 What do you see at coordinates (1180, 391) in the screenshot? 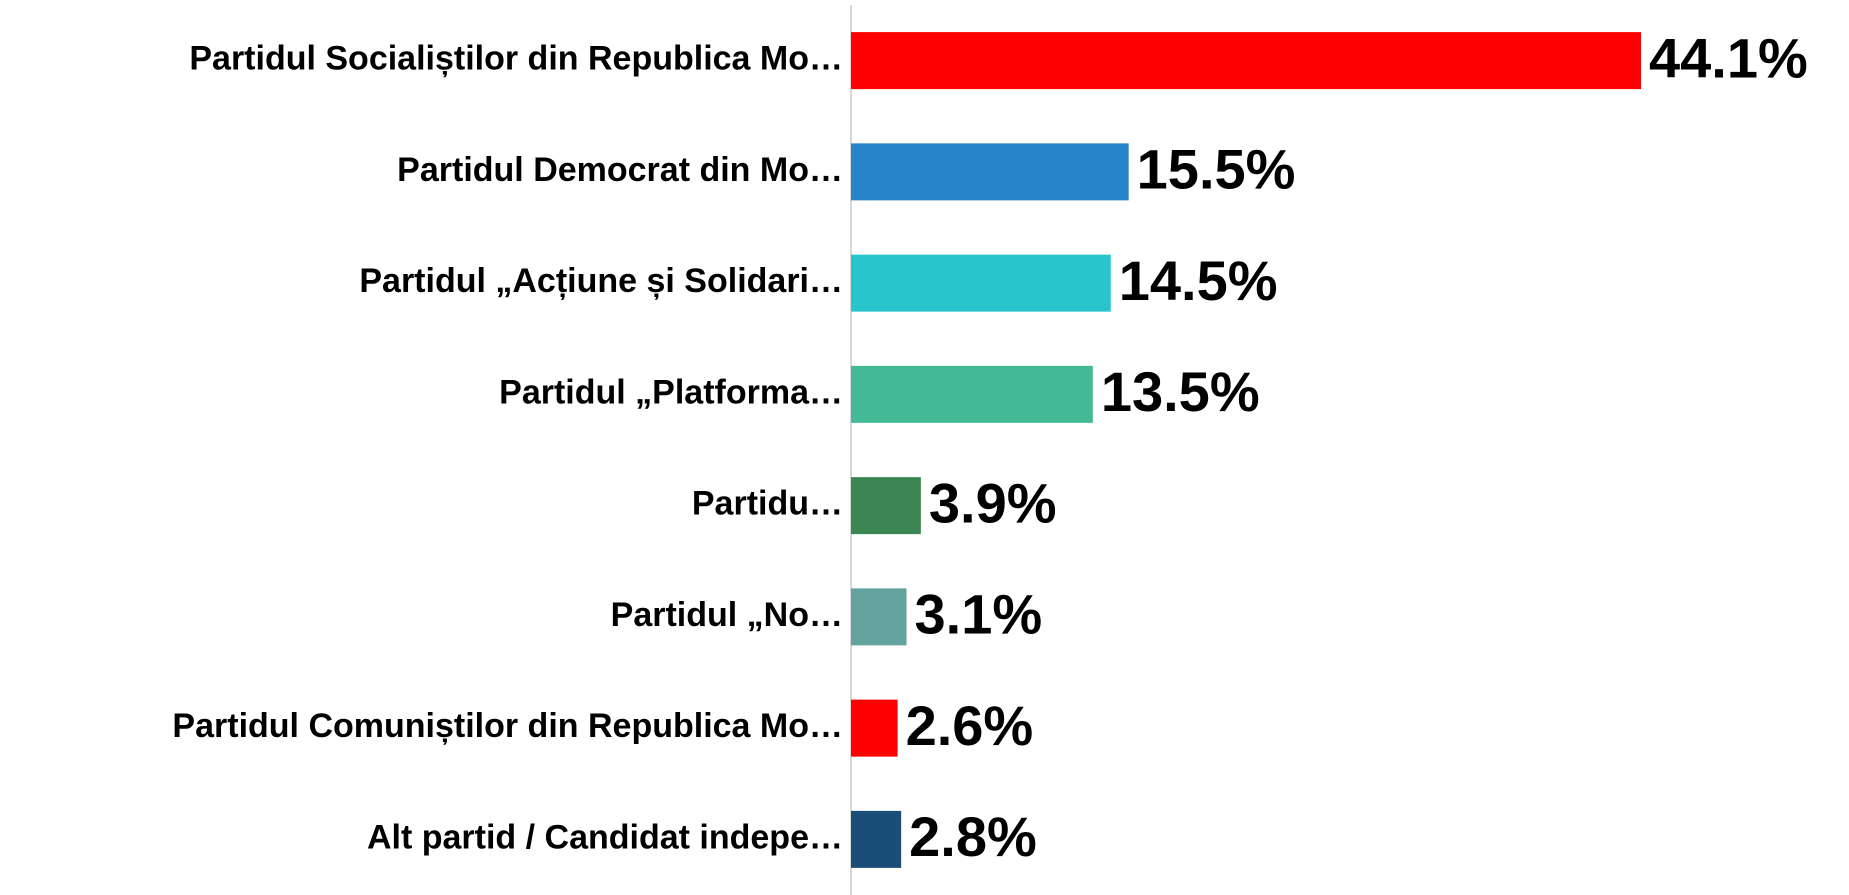
I see `value-label: 13.5%` at bounding box center [1180, 391].